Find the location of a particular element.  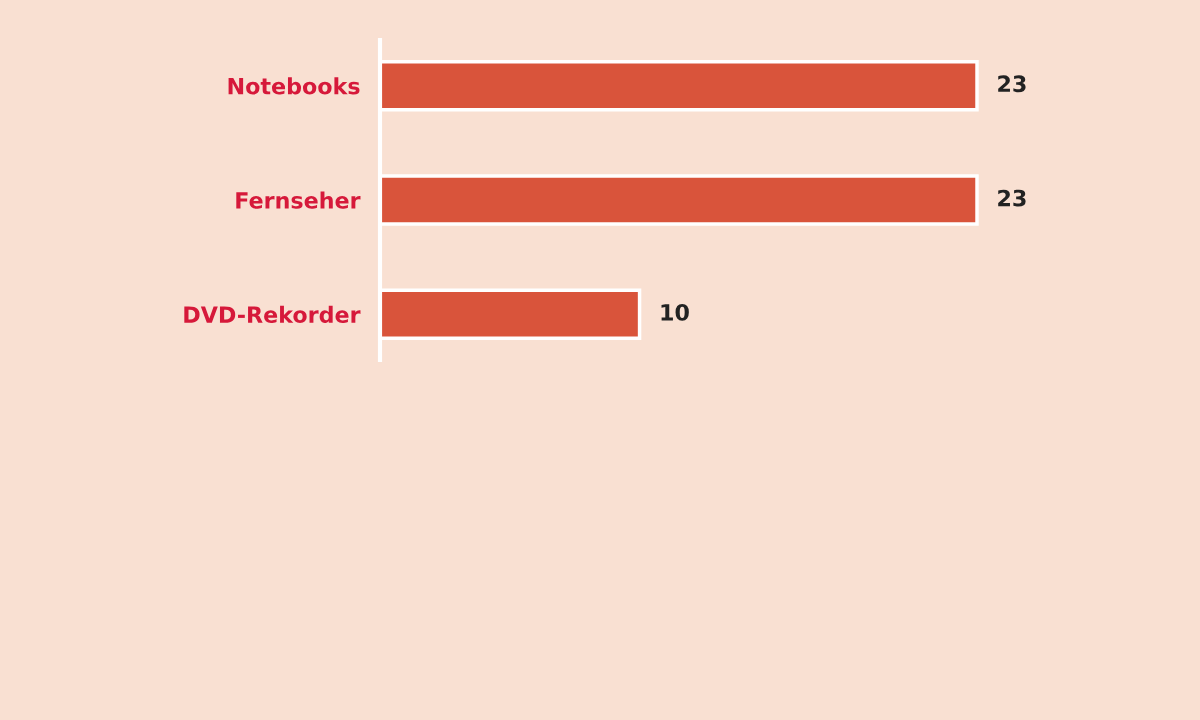

y-tick-label: Notebooks is located at coordinates (294, 86).